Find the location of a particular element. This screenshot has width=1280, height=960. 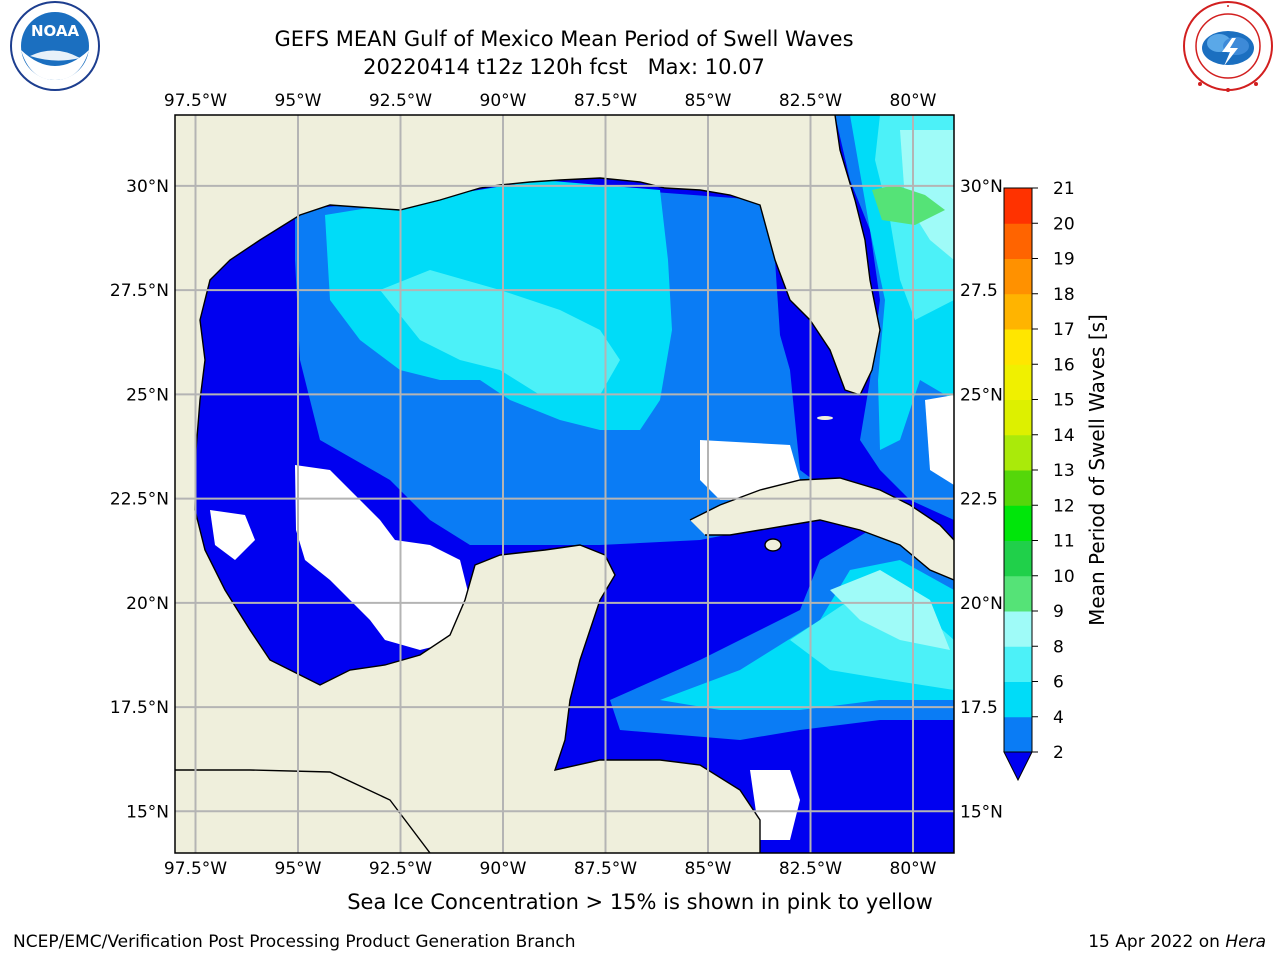

colorbar-tick-label: 4 is located at coordinates (1058, 718).